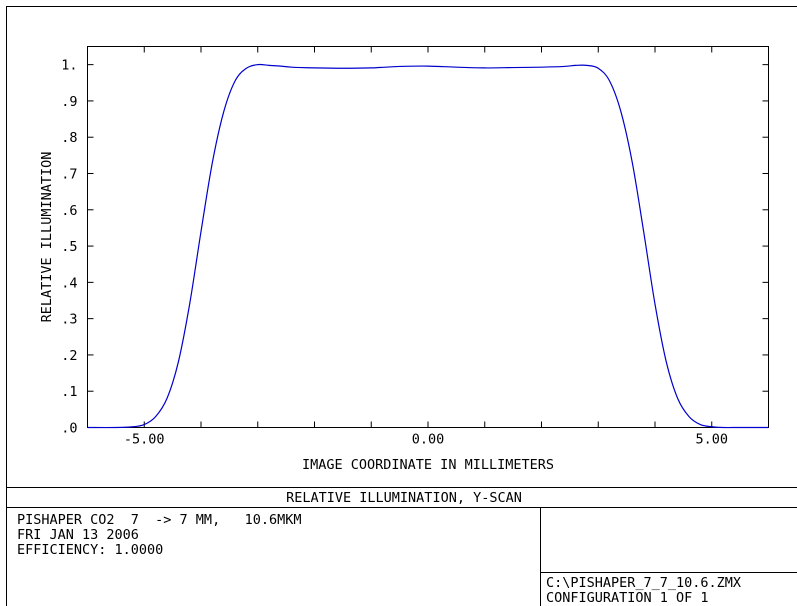 The height and width of the screenshot is (606, 797). What do you see at coordinates (711, 440) in the screenshot?
I see `x-tick-label-2: 5.00` at bounding box center [711, 440].